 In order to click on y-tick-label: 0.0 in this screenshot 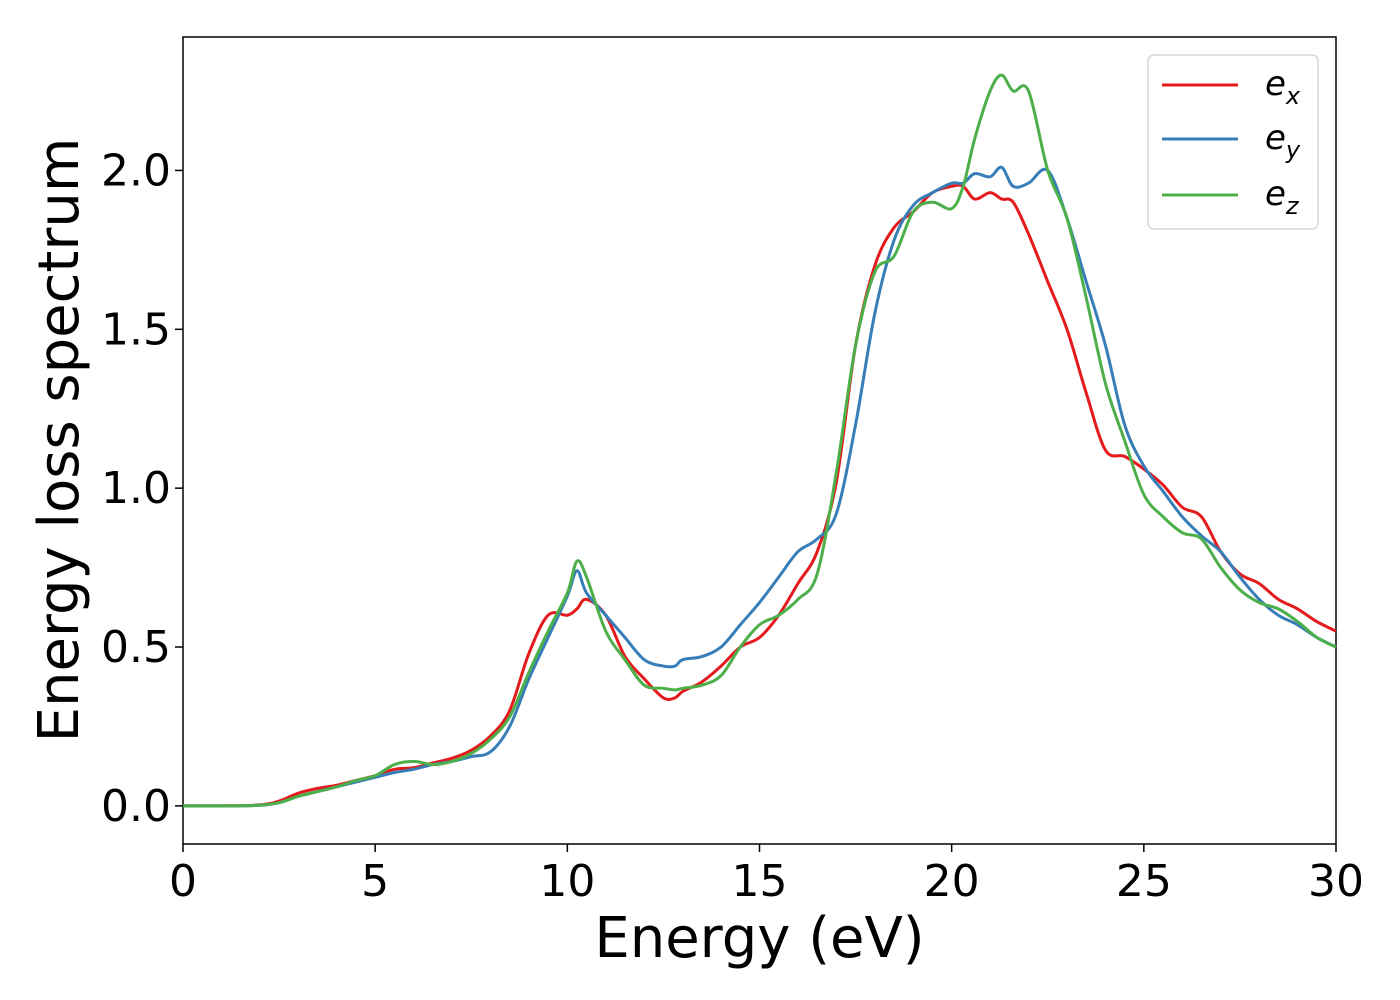, I will do `click(136, 806)`.